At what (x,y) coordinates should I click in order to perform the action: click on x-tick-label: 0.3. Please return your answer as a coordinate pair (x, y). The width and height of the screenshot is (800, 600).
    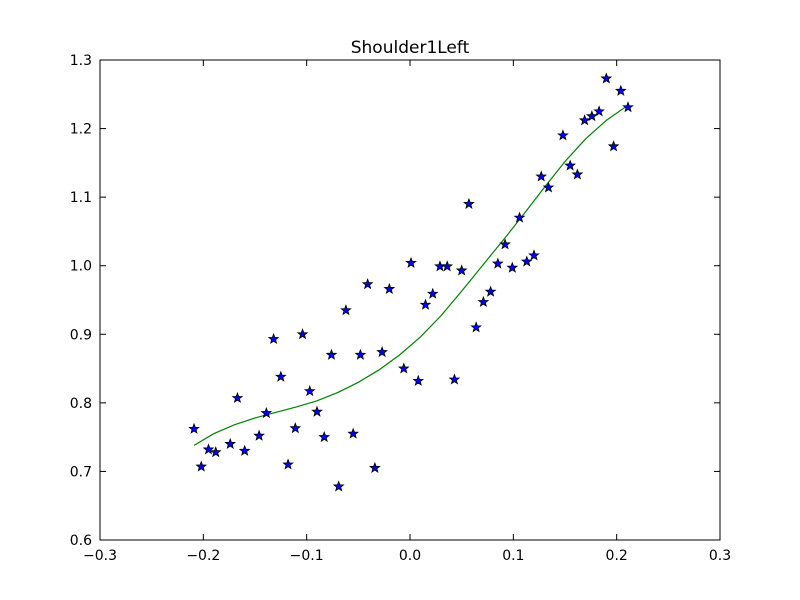
    Looking at the image, I should click on (720, 556).